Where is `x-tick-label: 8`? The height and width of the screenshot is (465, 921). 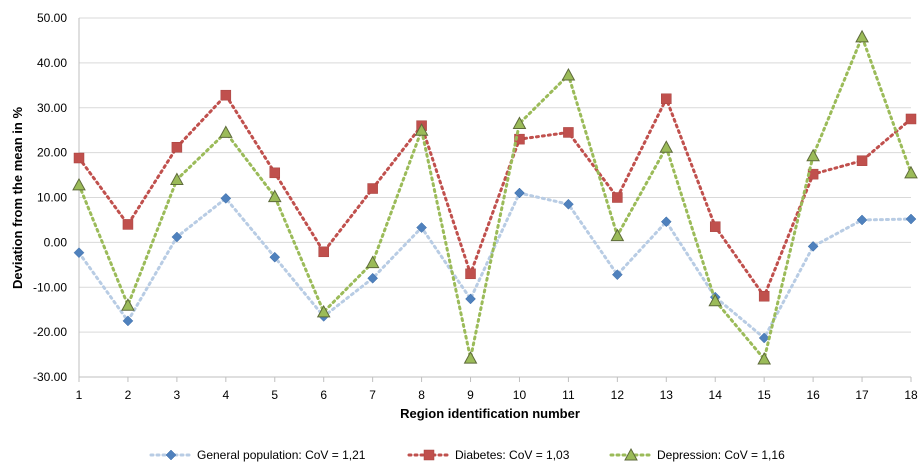 x-tick-label: 8 is located at coordinates (421, 395).